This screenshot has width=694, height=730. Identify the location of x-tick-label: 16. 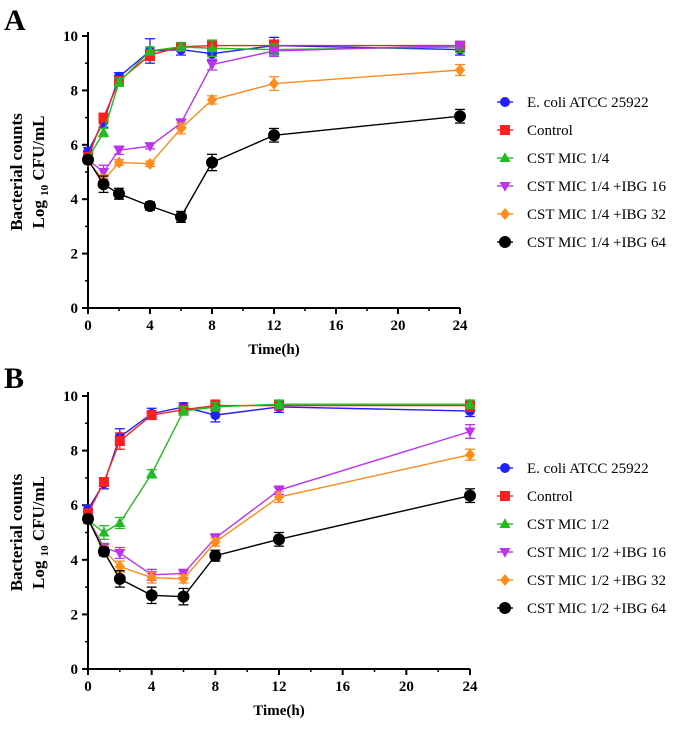
(337, 326).